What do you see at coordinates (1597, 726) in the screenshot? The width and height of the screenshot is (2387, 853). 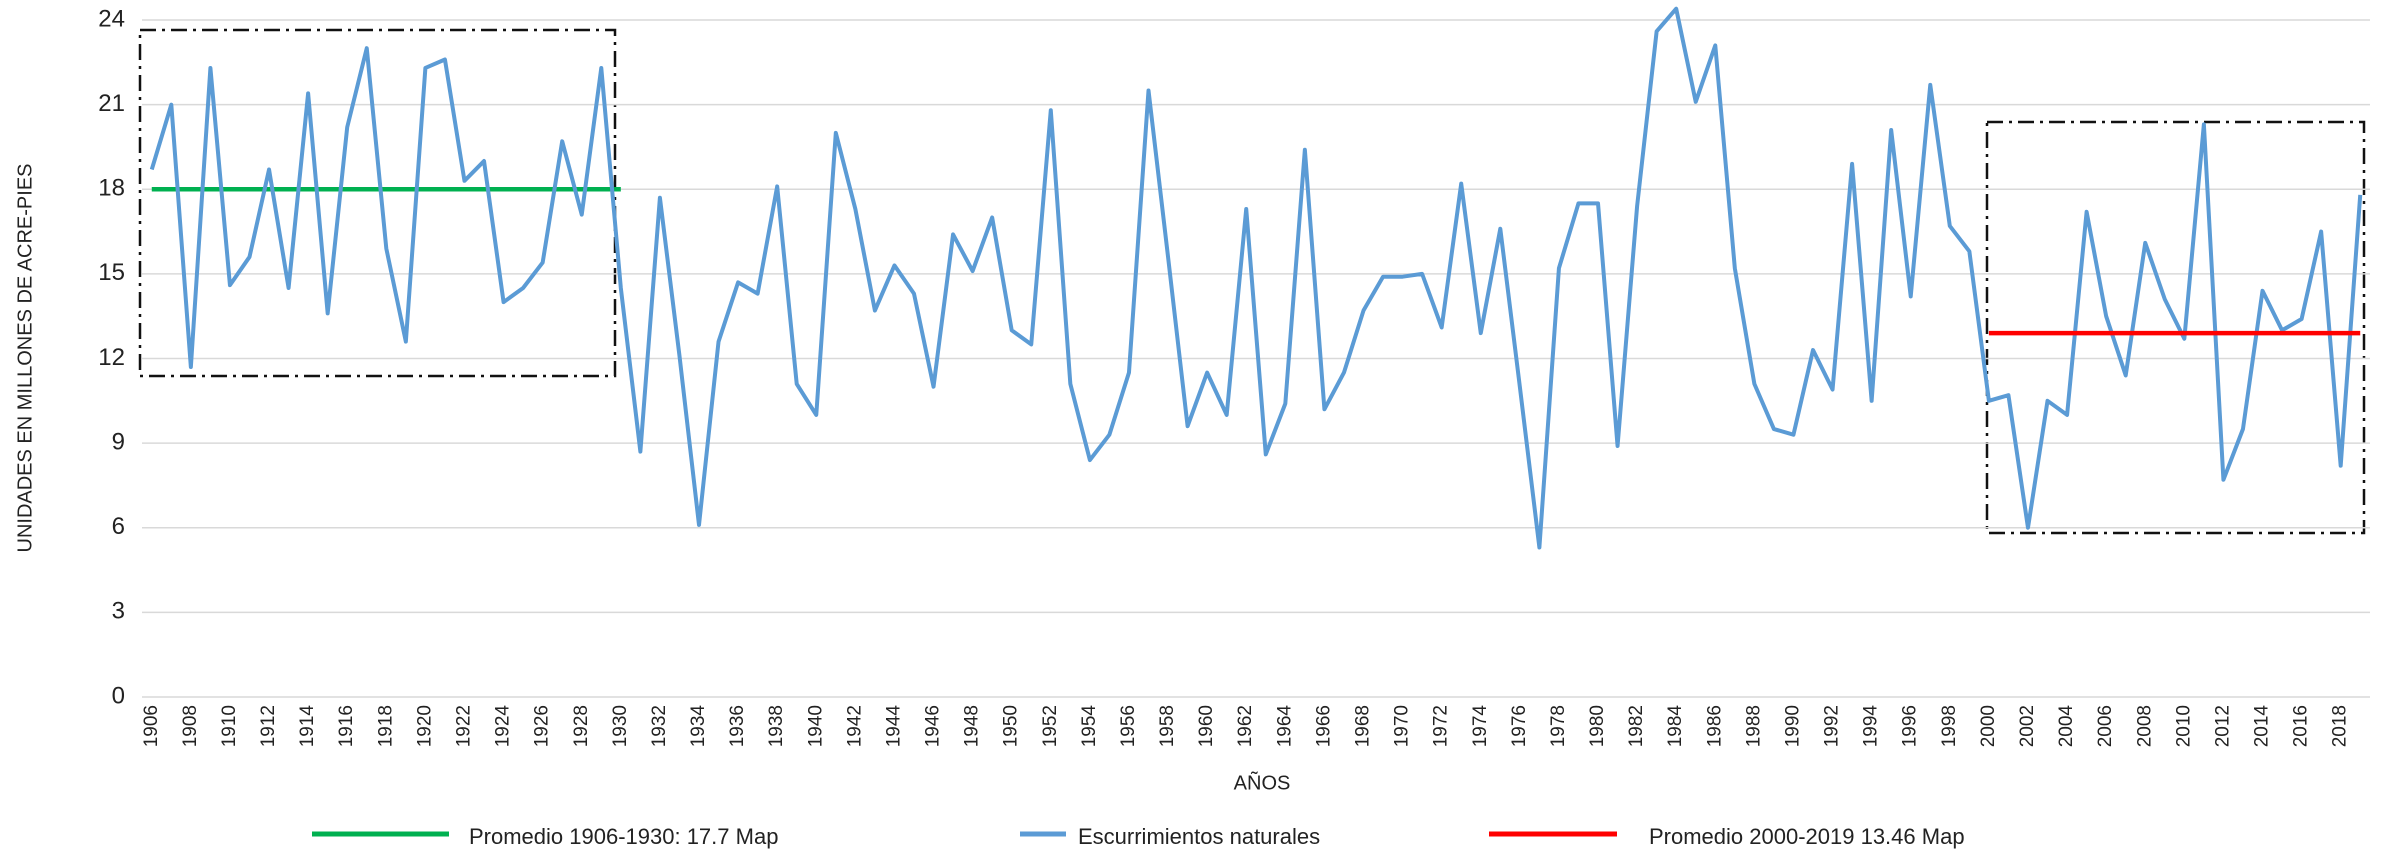 I see `x-tick-label: 1980` at bounding box center [1597, 726].